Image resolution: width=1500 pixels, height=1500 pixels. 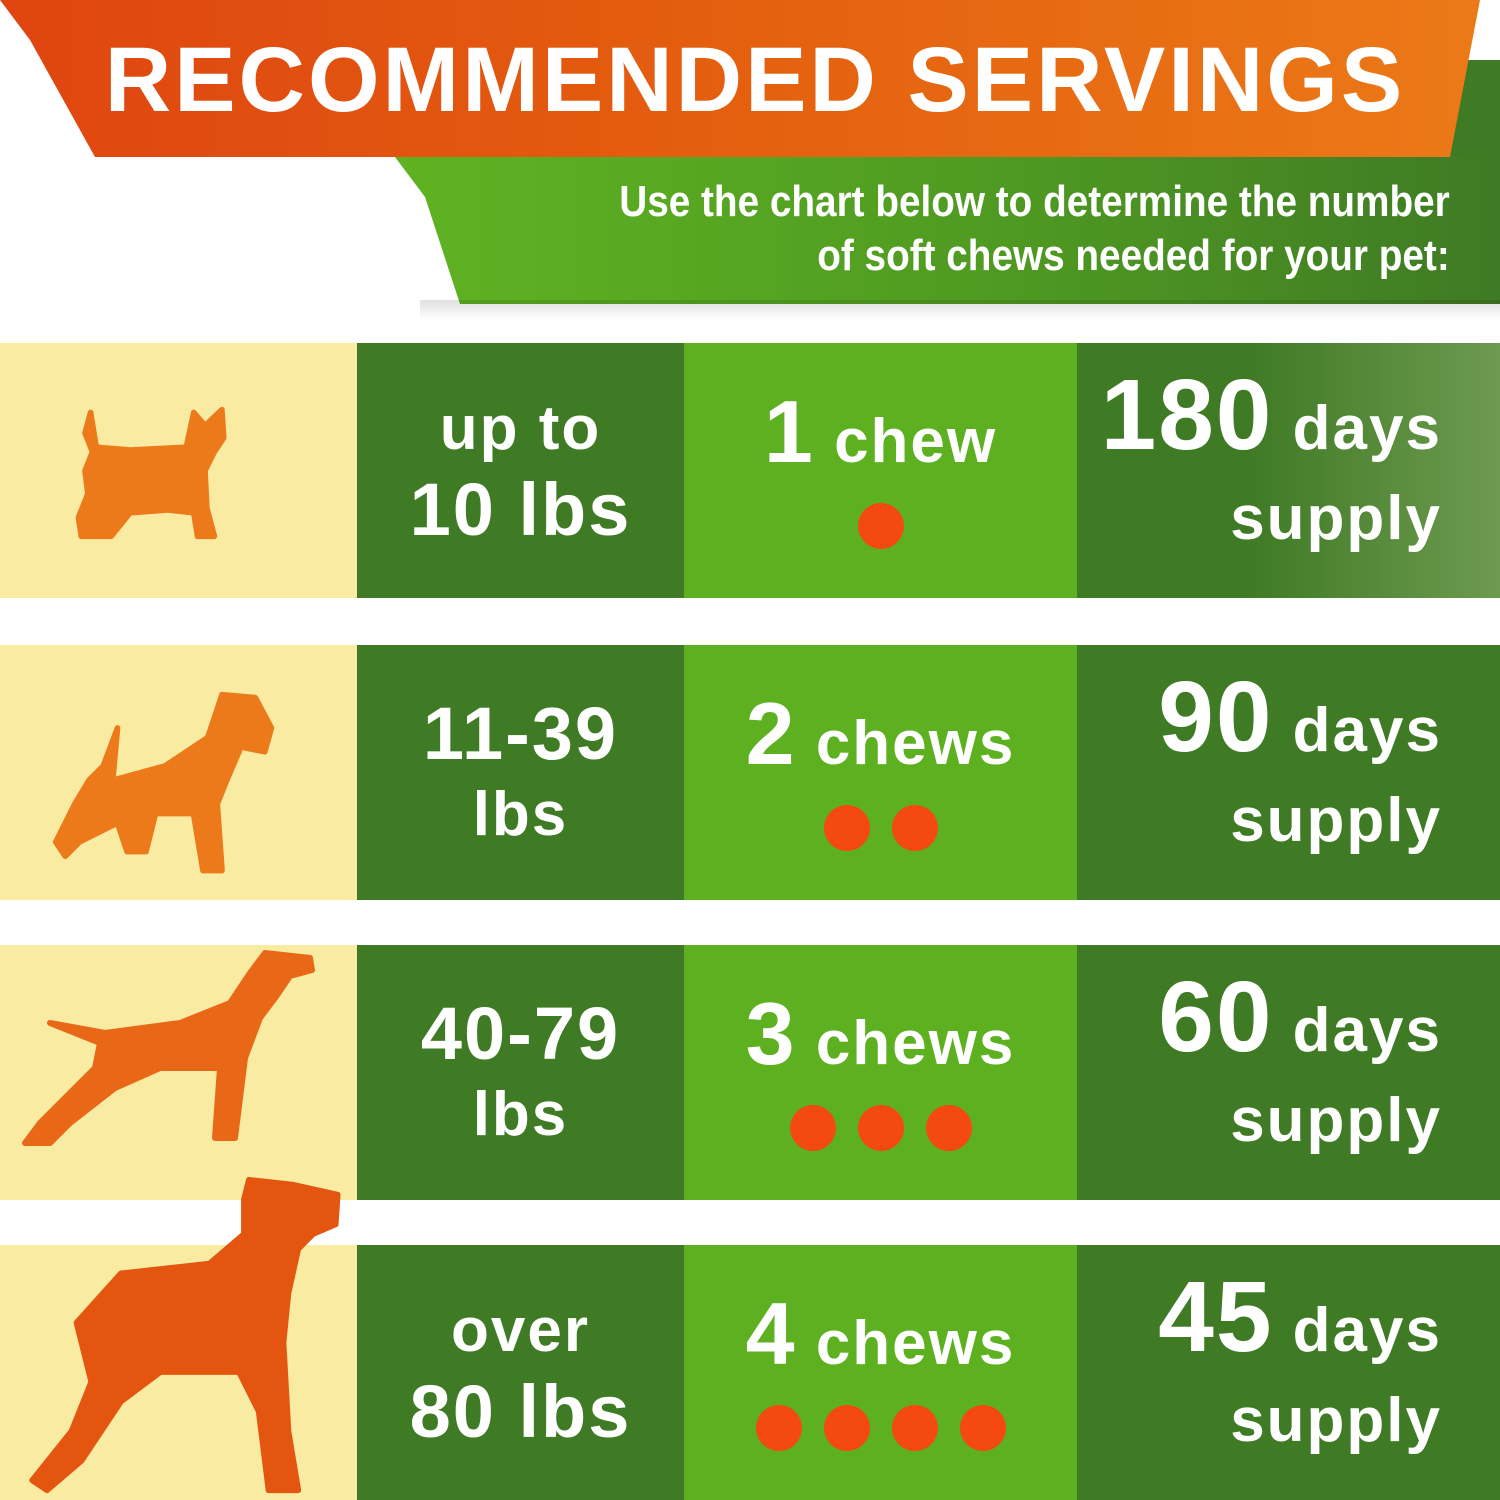 I want to click on weight-line-1: up to, so click(x=520, y=428).